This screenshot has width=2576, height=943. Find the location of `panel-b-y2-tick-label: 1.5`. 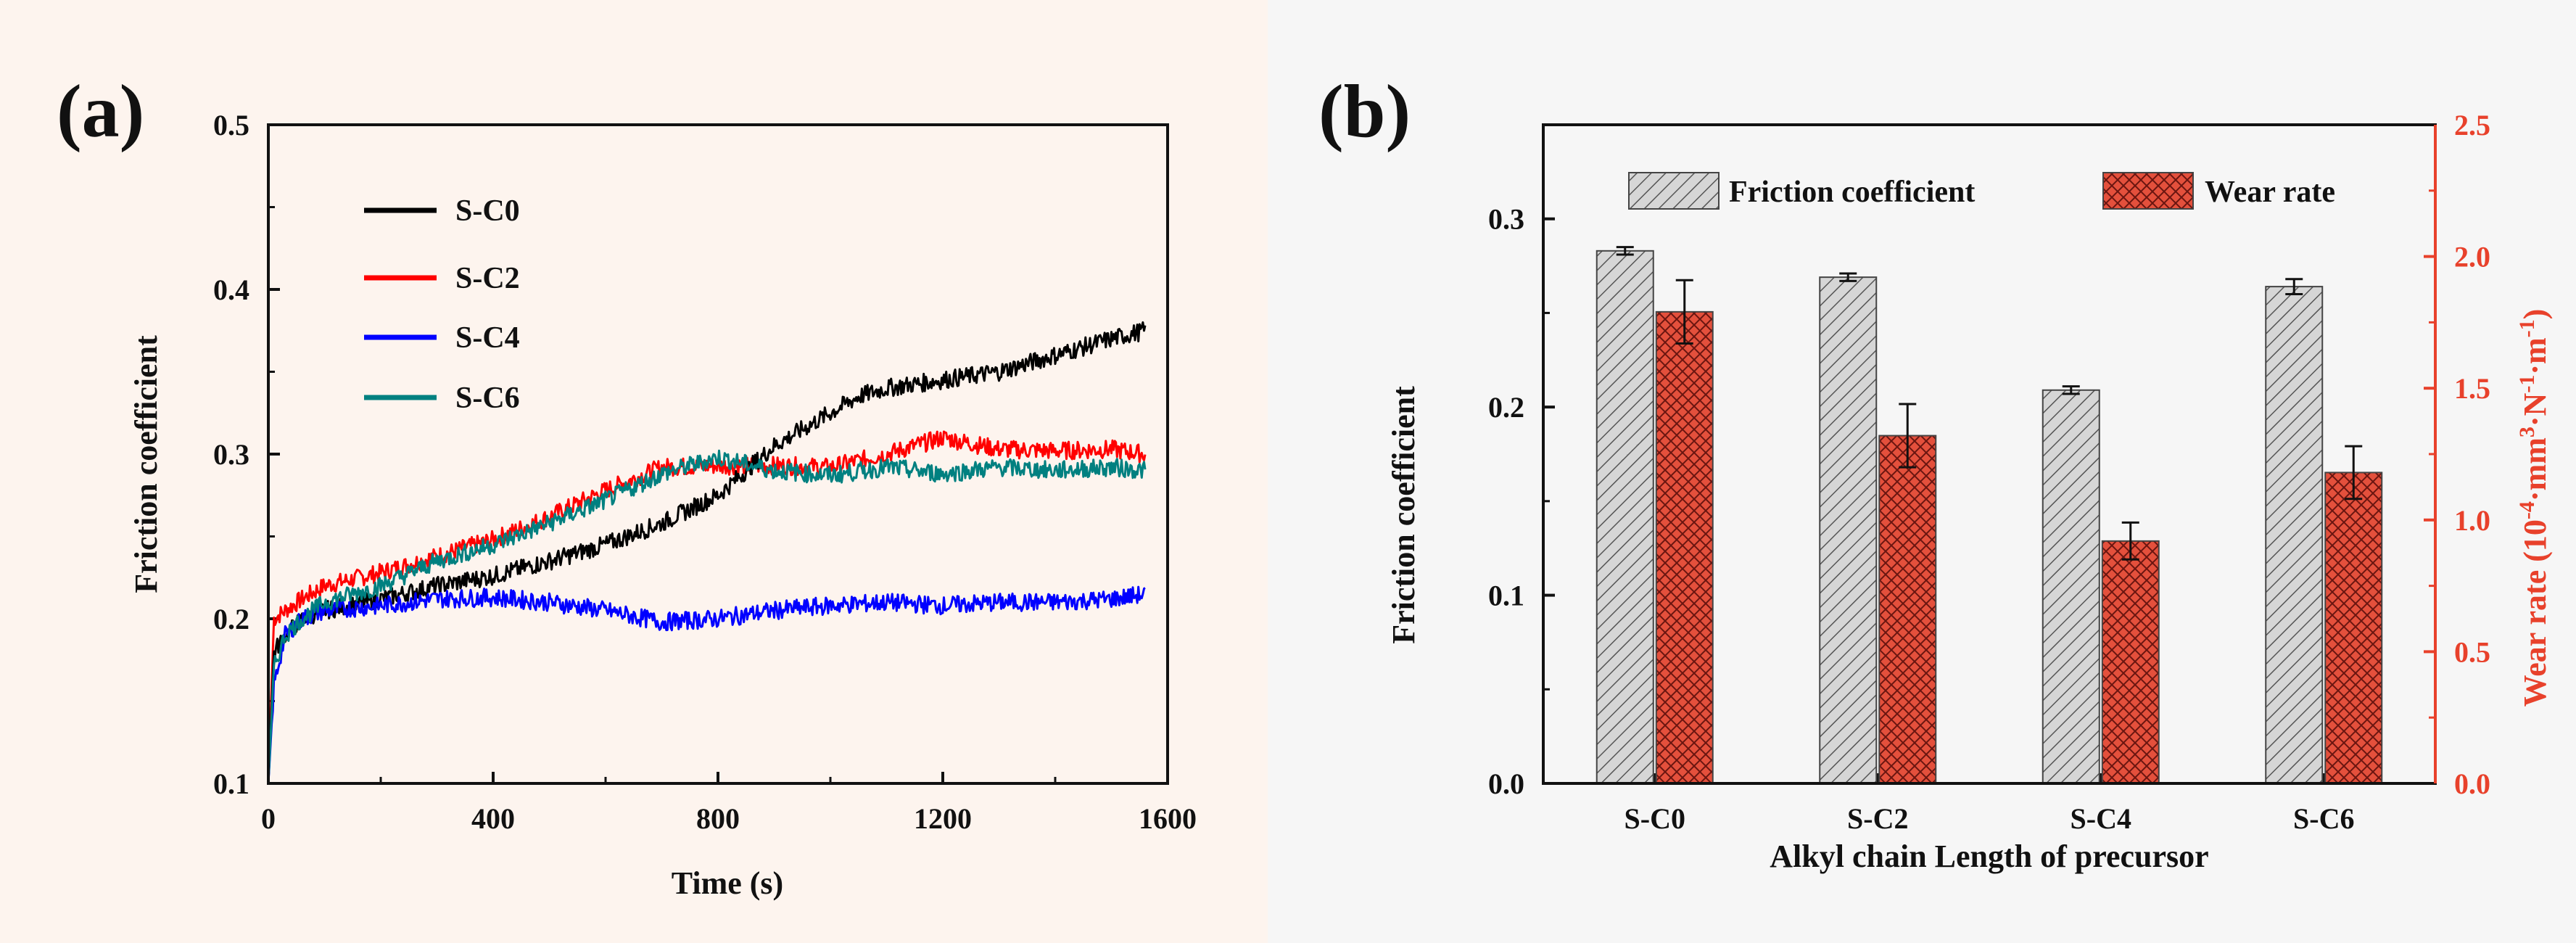

panel-b-y2-tick-label: 1.5 is located at coordinates (2472, 388).